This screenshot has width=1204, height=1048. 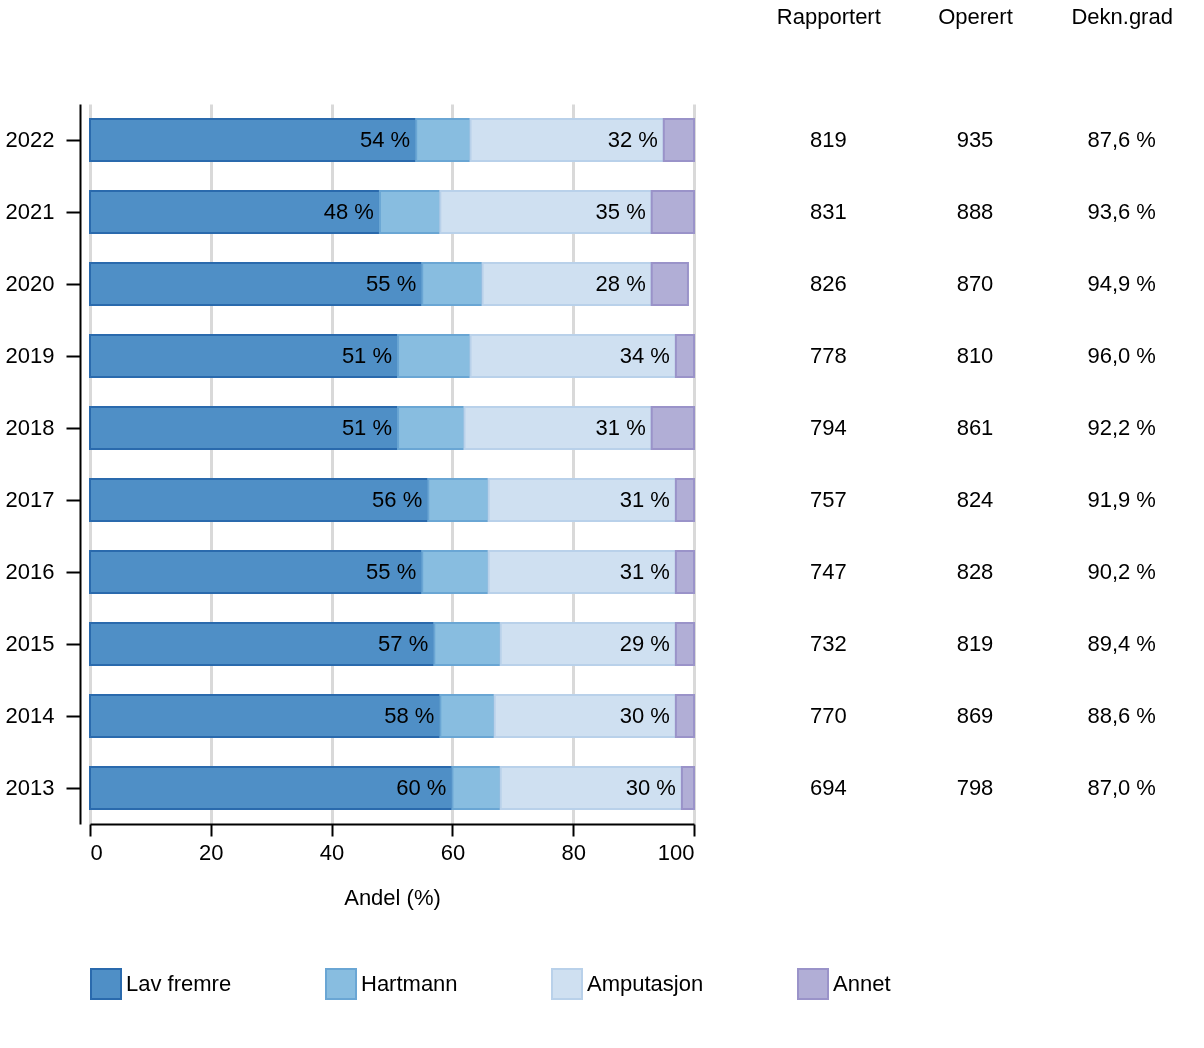 What do you see at coordinates (828, 211) in the screenshot?
I see `data-label: 831` at bounding box center [828, 211].